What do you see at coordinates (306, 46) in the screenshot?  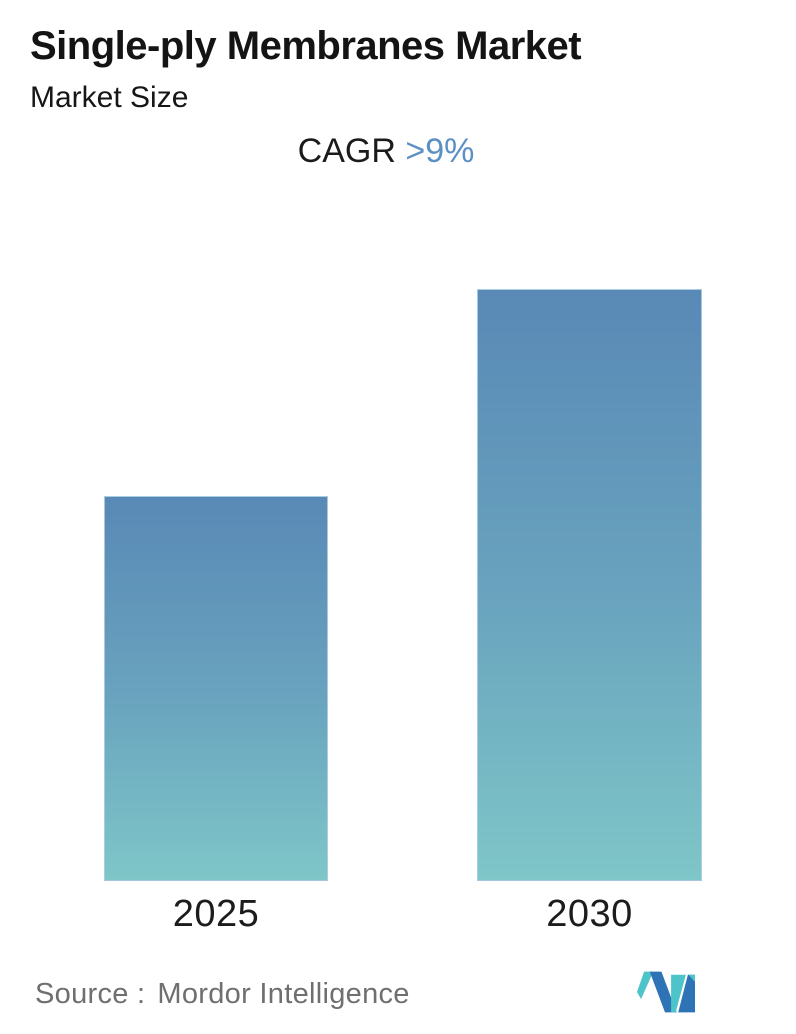 I see `page-title: Single-ply Membranes Market` at bounding box center [306, 46].